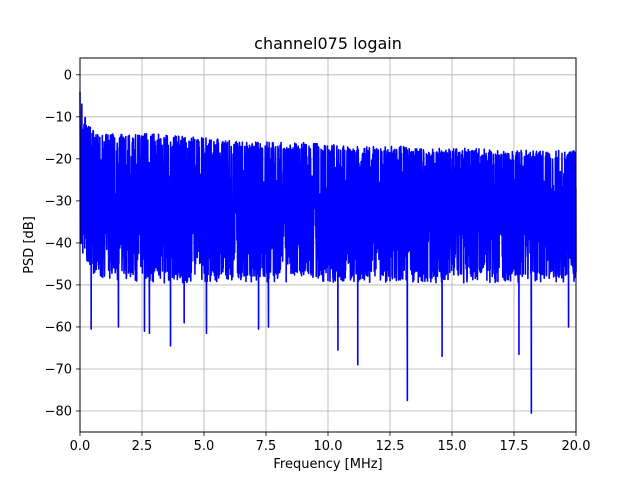 Image resolution: width=640 pixels, height=480 pixels. Describe the element at coordinates (58, 369) in the screenshot. I see `y-tick-label: −70` at that location.